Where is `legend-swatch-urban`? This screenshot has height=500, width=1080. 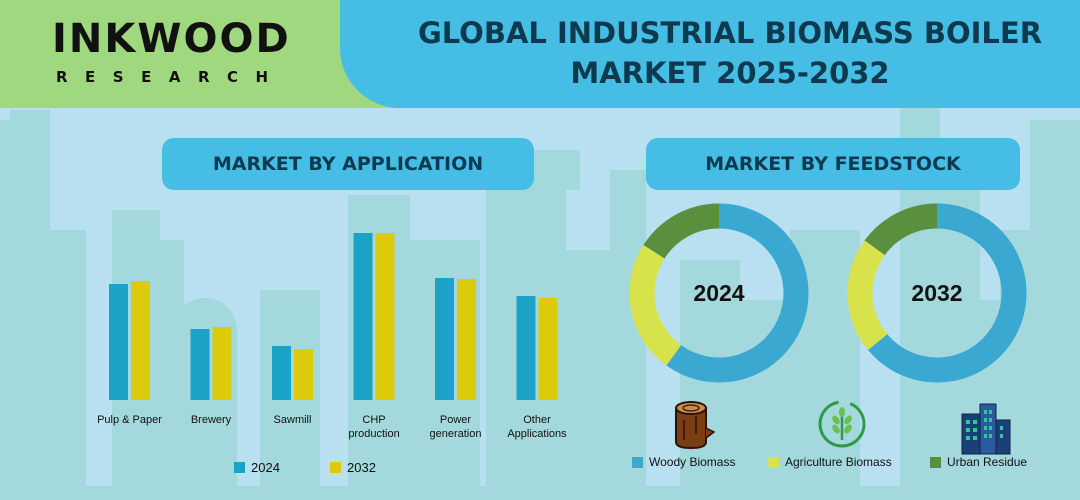 legend-swatch-urban is located at coordinates (935, 462).